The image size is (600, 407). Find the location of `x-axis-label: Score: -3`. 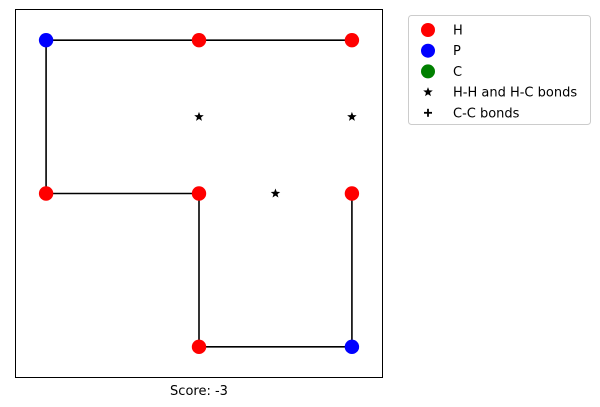

x-axis-label: Score: -3 is located at coordinates (199, 391).